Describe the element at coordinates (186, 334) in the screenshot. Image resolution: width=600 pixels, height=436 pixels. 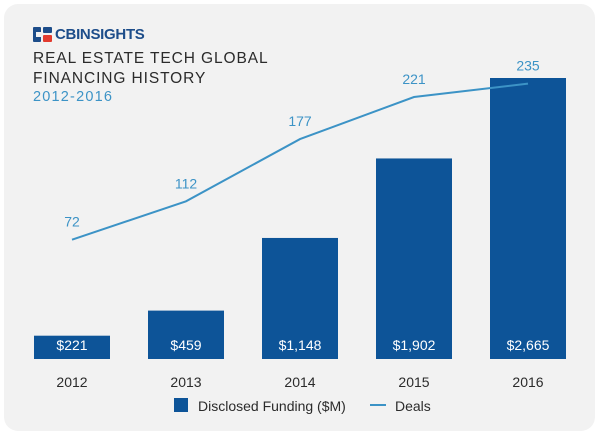
I see `funding-bar-2013` at that location.